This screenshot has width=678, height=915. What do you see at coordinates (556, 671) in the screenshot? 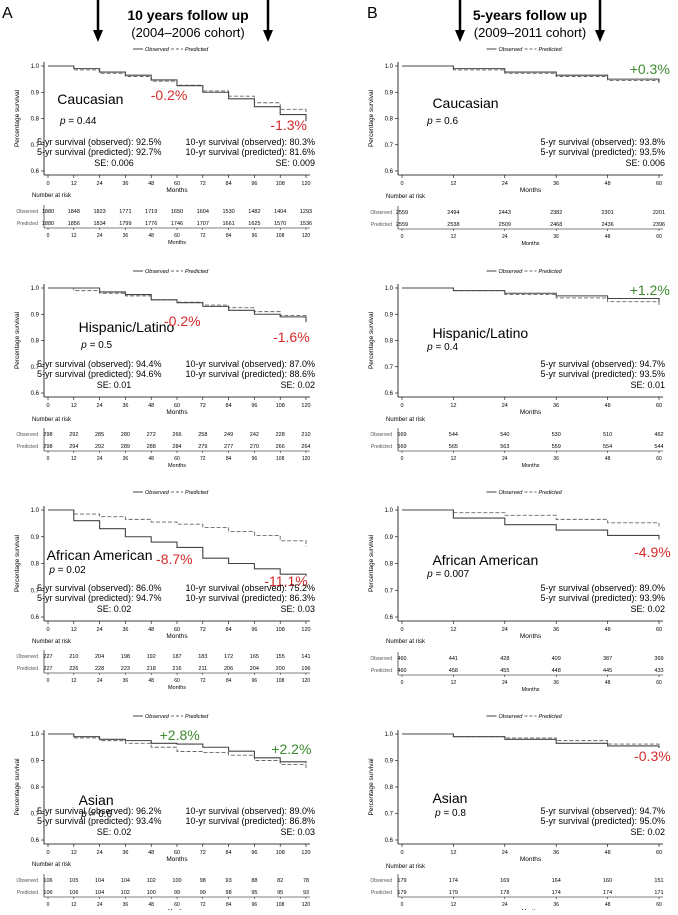
I see `risk-predicted-value: 448` at bounding box center [556, 671].